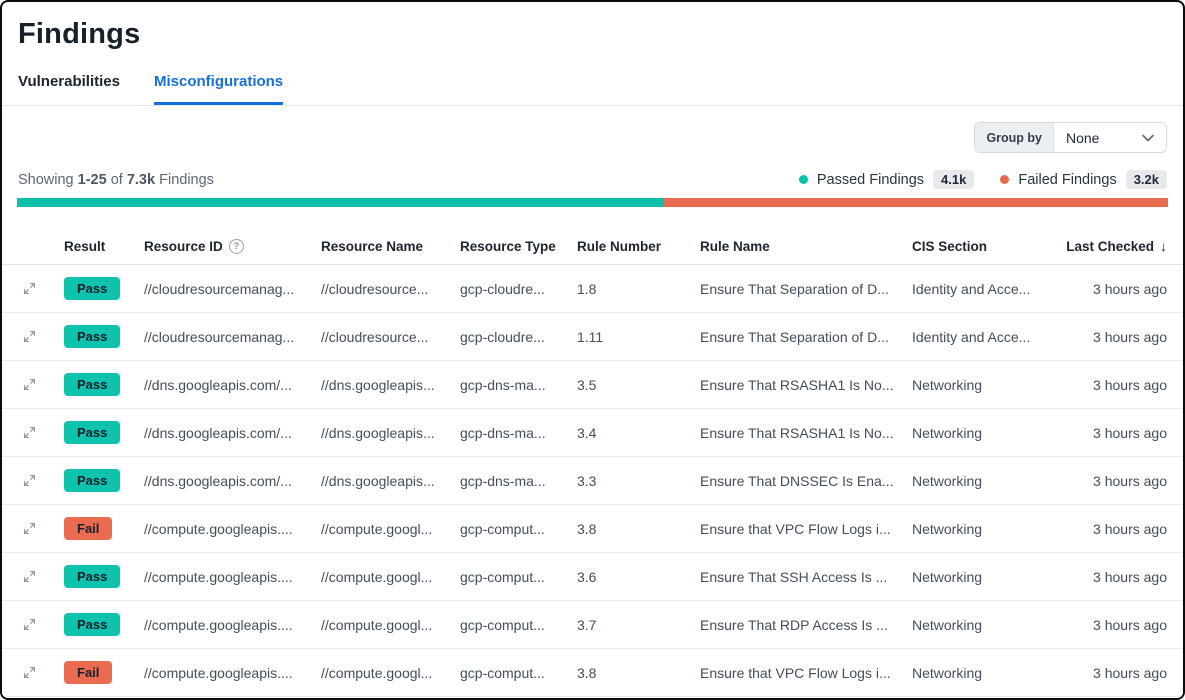  I want to click on header-result: Result, so click(85, 246).